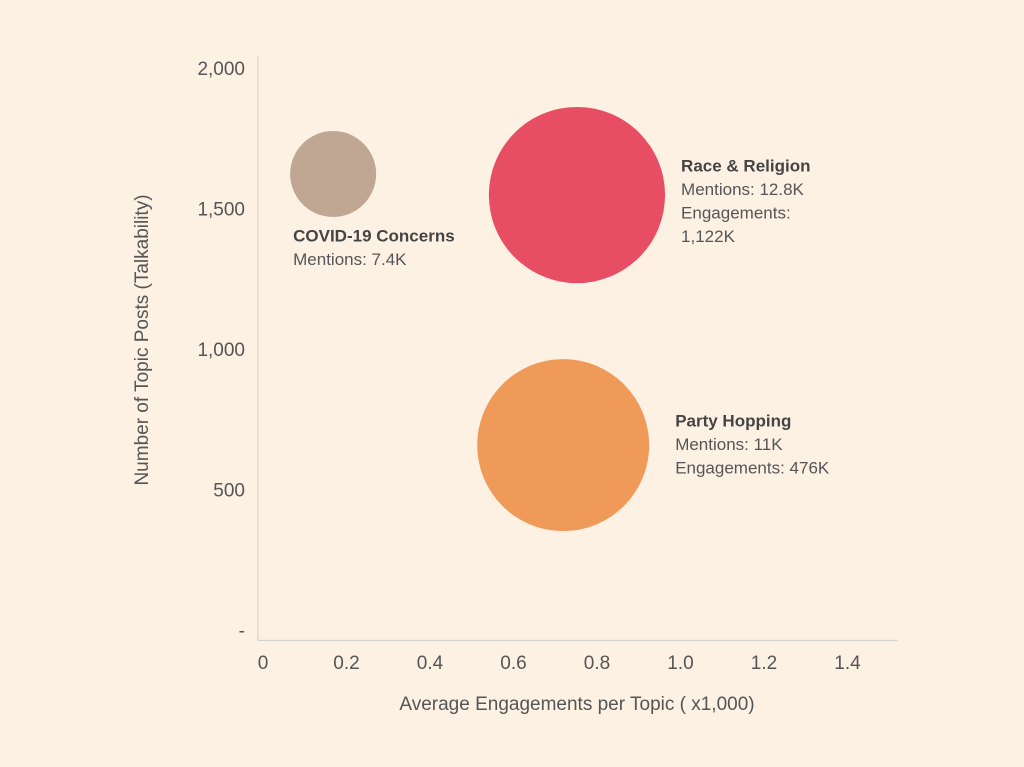 The height and width of the screenshot is (767, 1024). I want to click on annotation-title: Party Hopping, so click(733, 421).